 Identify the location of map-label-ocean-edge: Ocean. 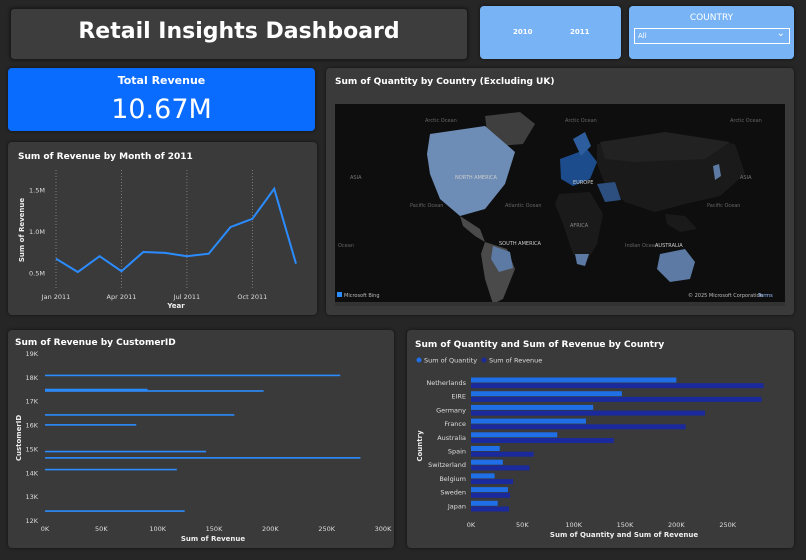
(346, 246).